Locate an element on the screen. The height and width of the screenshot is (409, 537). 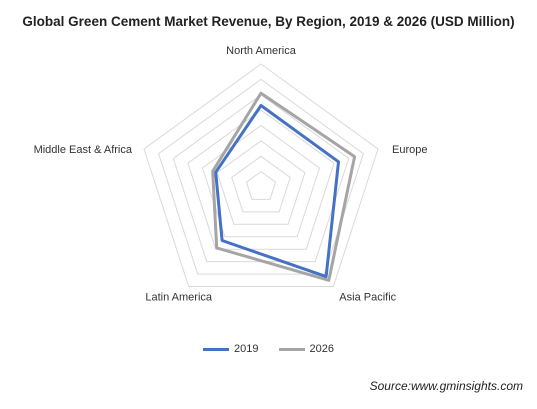
series-2026 is located at coordinates (284, 186).